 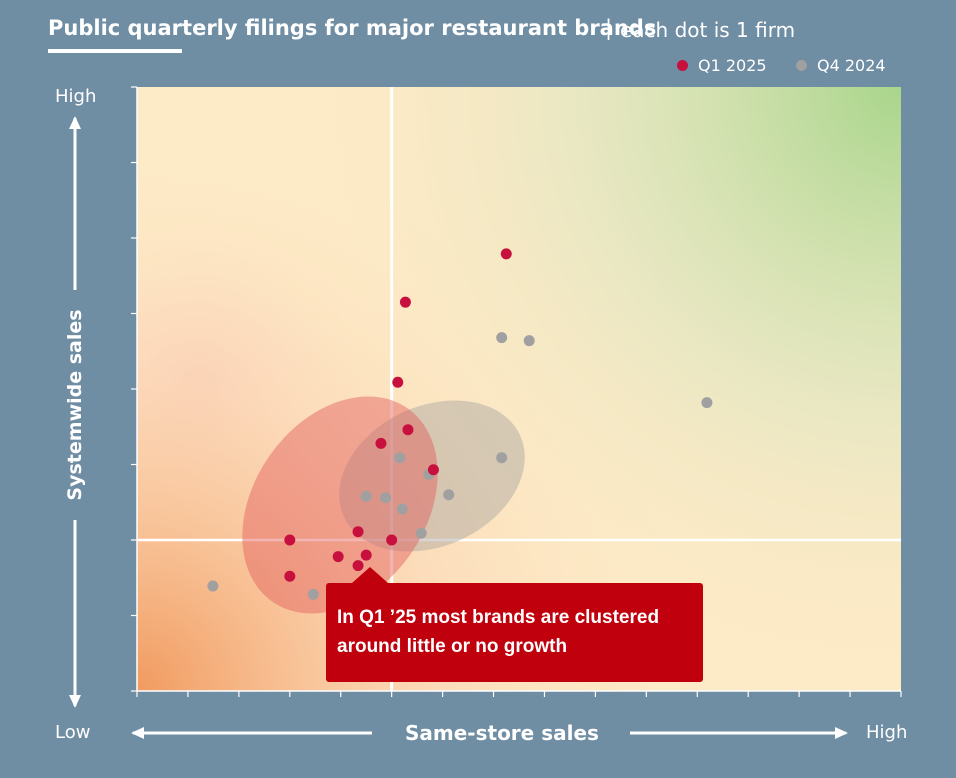 What do you see at coordinates (340, 505) in the screenshot?
I see `q1-2025-cluster-highlight` at bounding box center [340, 505].